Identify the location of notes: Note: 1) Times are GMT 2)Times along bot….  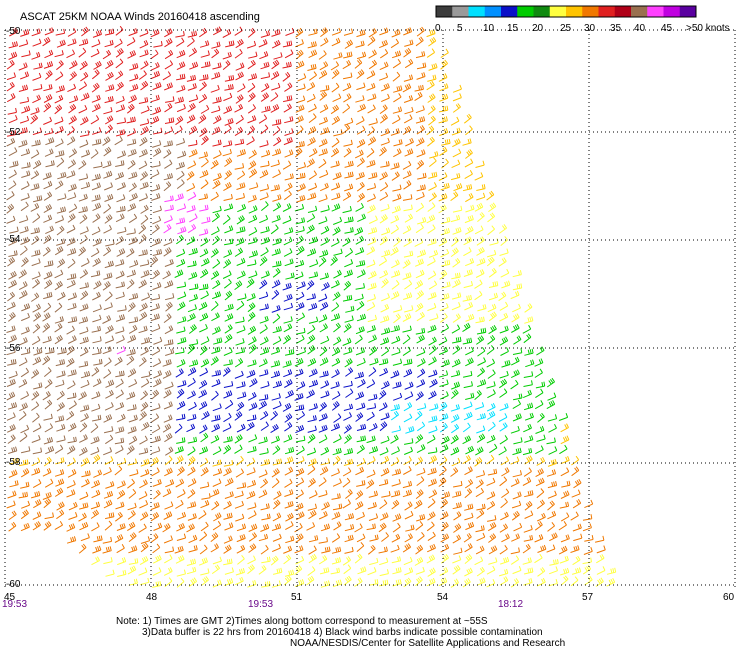
(340, 632).